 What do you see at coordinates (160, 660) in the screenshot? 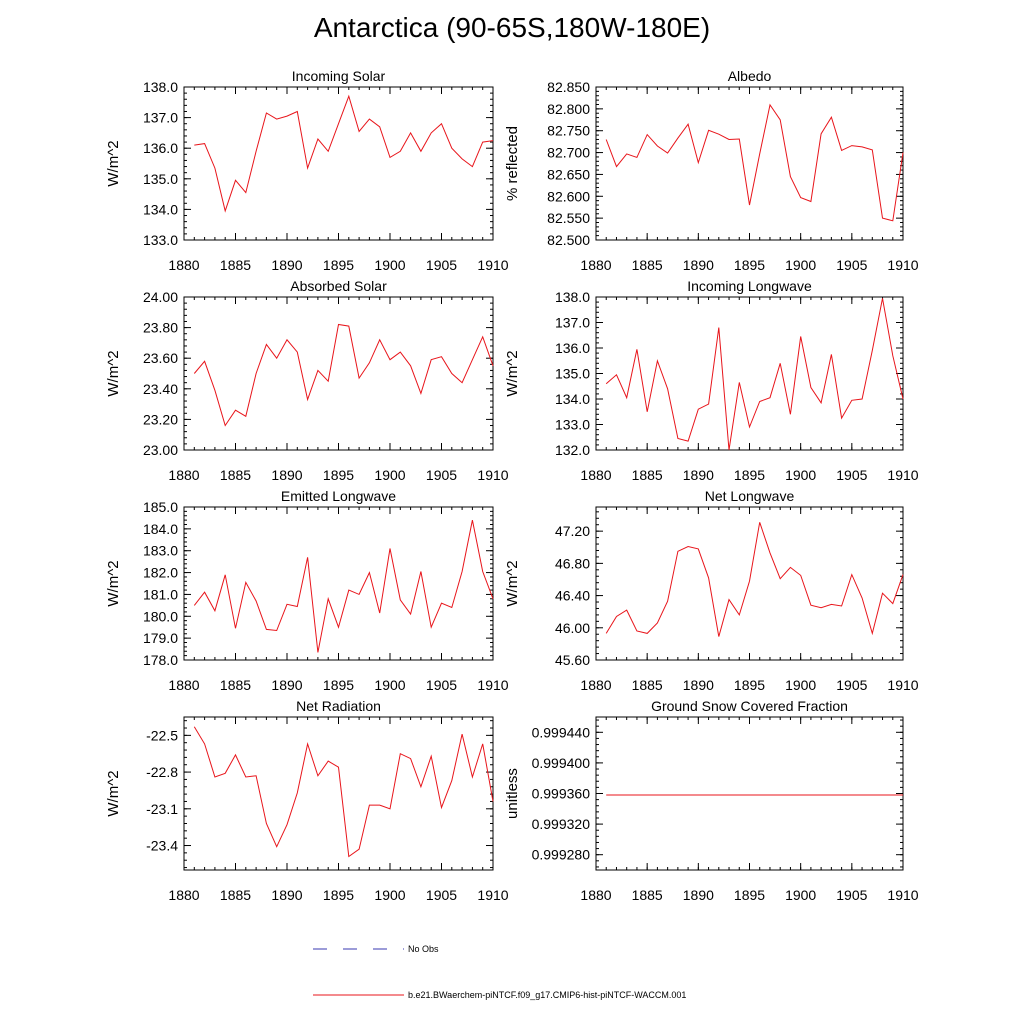
I see `y-tick-label: 178.0` at bounding box center [160, 660].